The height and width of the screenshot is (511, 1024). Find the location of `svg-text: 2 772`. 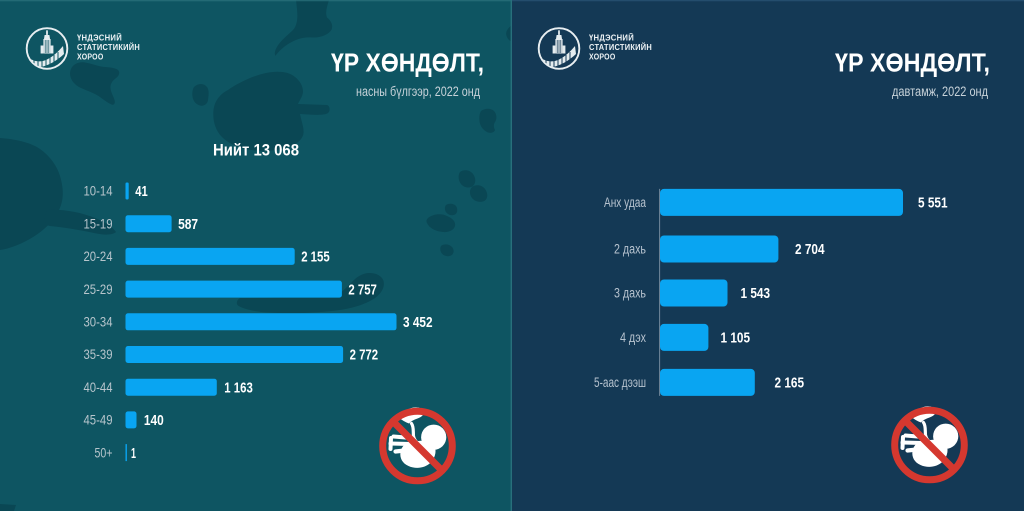

svg-text: 2 772 is located at coordinates (364, 355).